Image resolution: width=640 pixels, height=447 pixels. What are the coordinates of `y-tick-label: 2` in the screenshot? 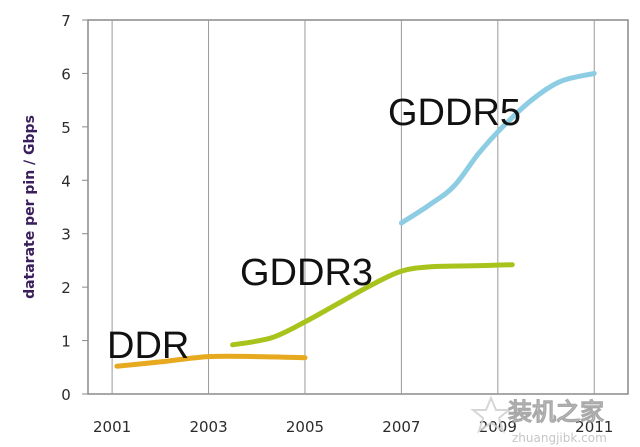 It's located at (66, 288).